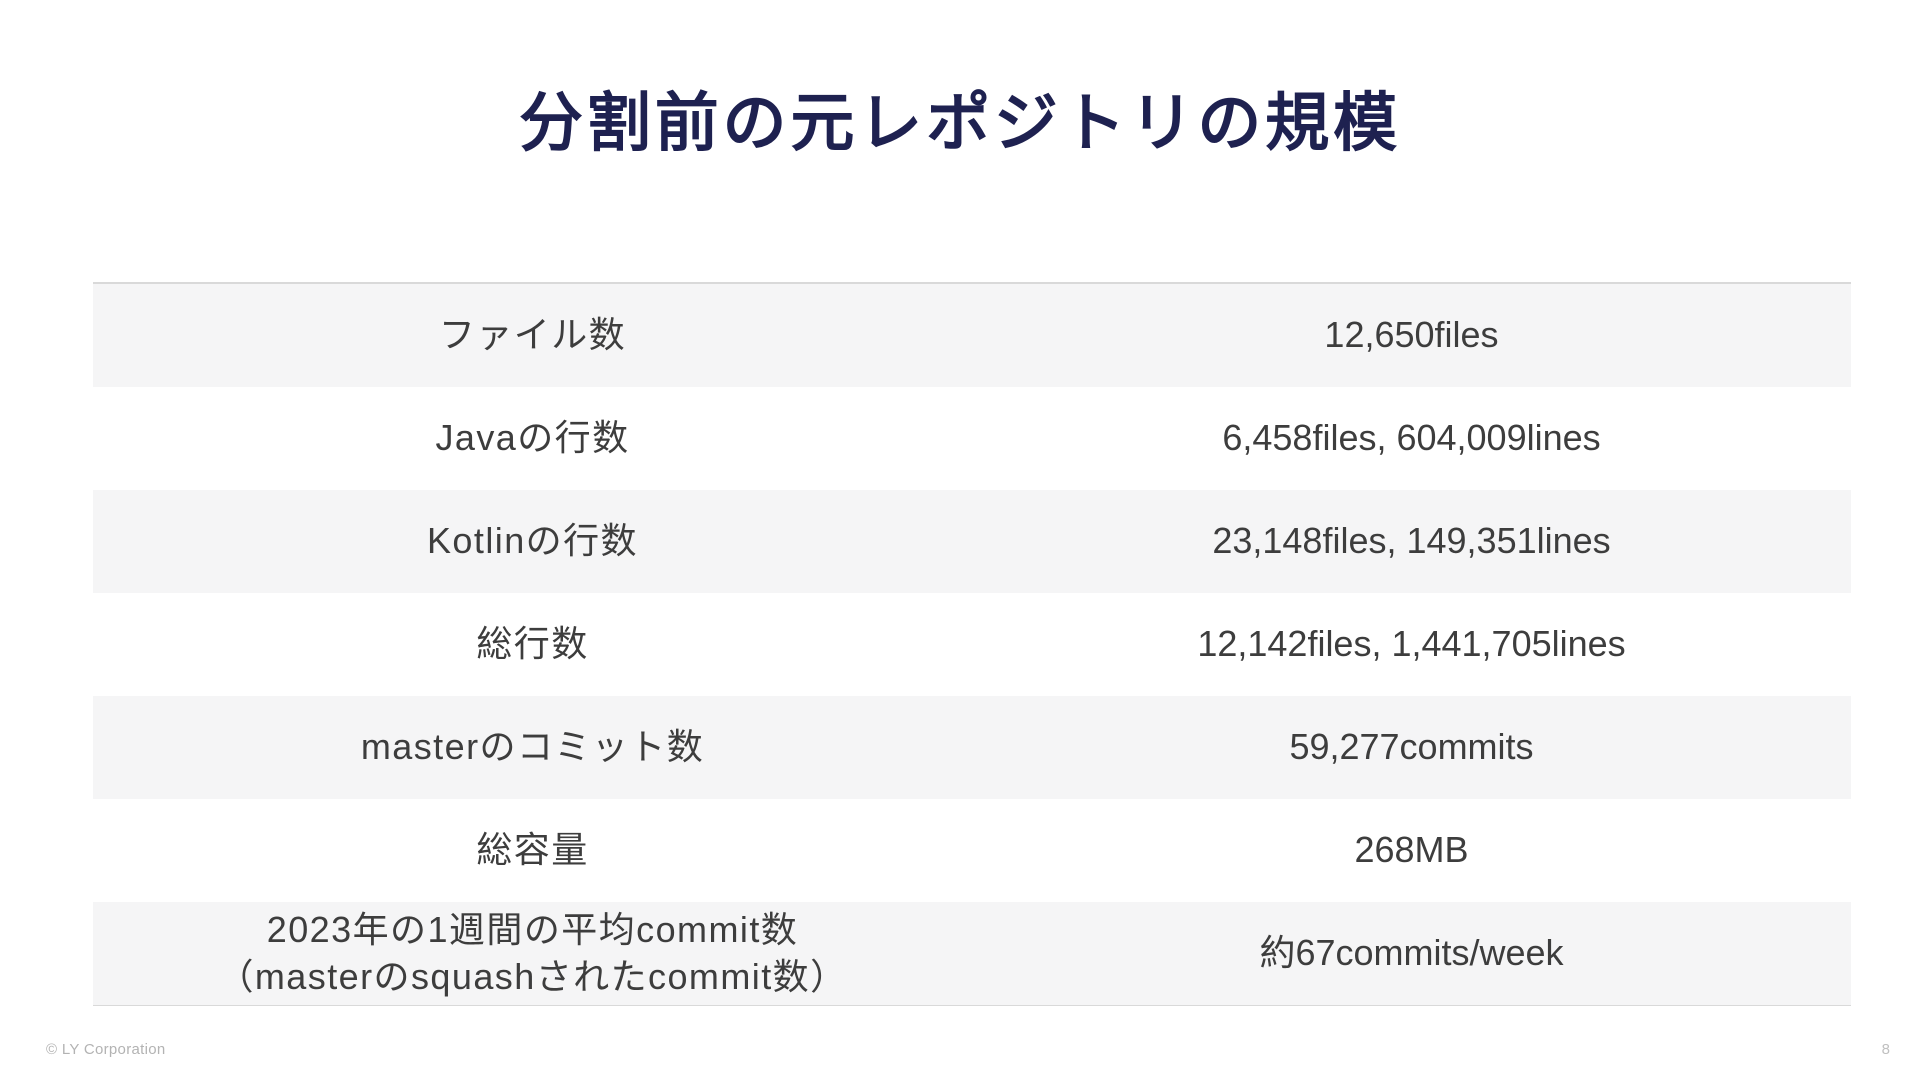  What do you see at coordinates (1411, 335) in the screenshot?
I see `row-value: 12,650files` at bounding box center [1411, 335].